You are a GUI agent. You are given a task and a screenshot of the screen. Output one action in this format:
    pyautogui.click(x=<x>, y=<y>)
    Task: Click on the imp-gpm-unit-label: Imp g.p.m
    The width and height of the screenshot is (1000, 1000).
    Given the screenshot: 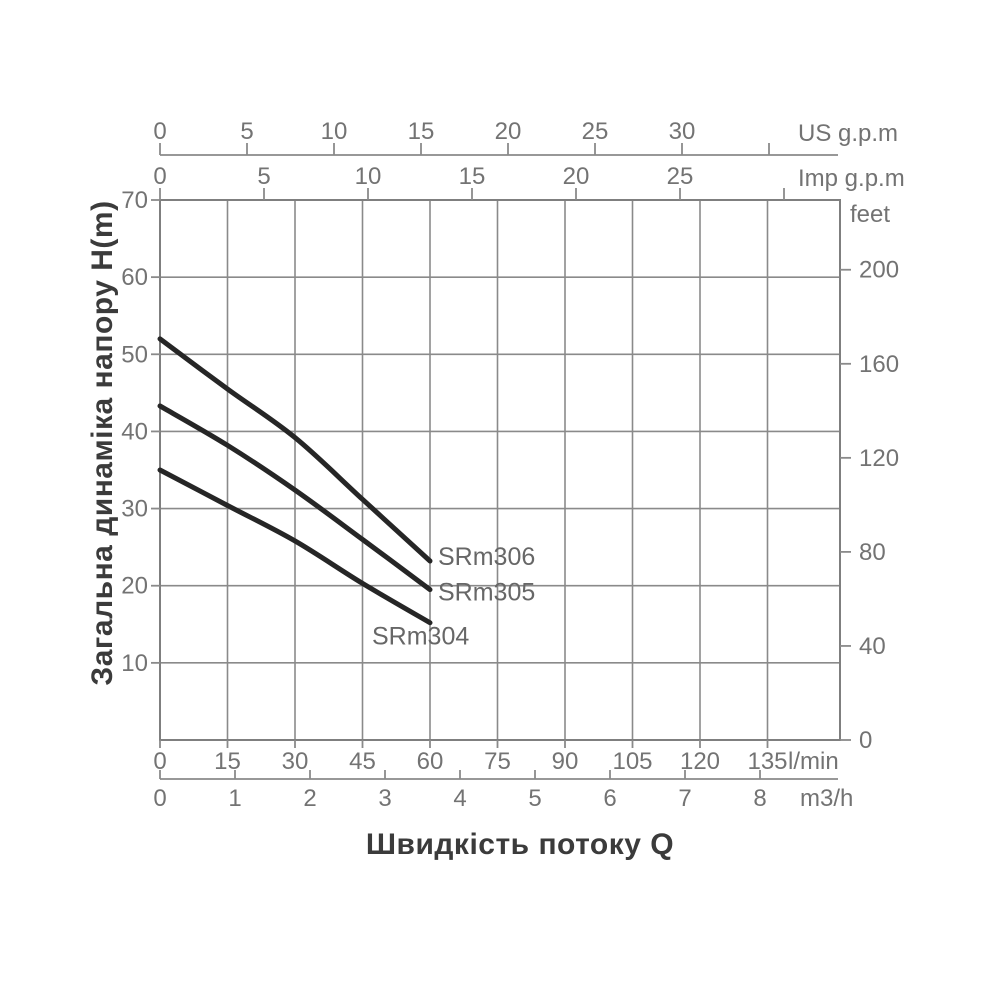 What is the action you would take?
    pyautogui.click(x=851, y=178)
    